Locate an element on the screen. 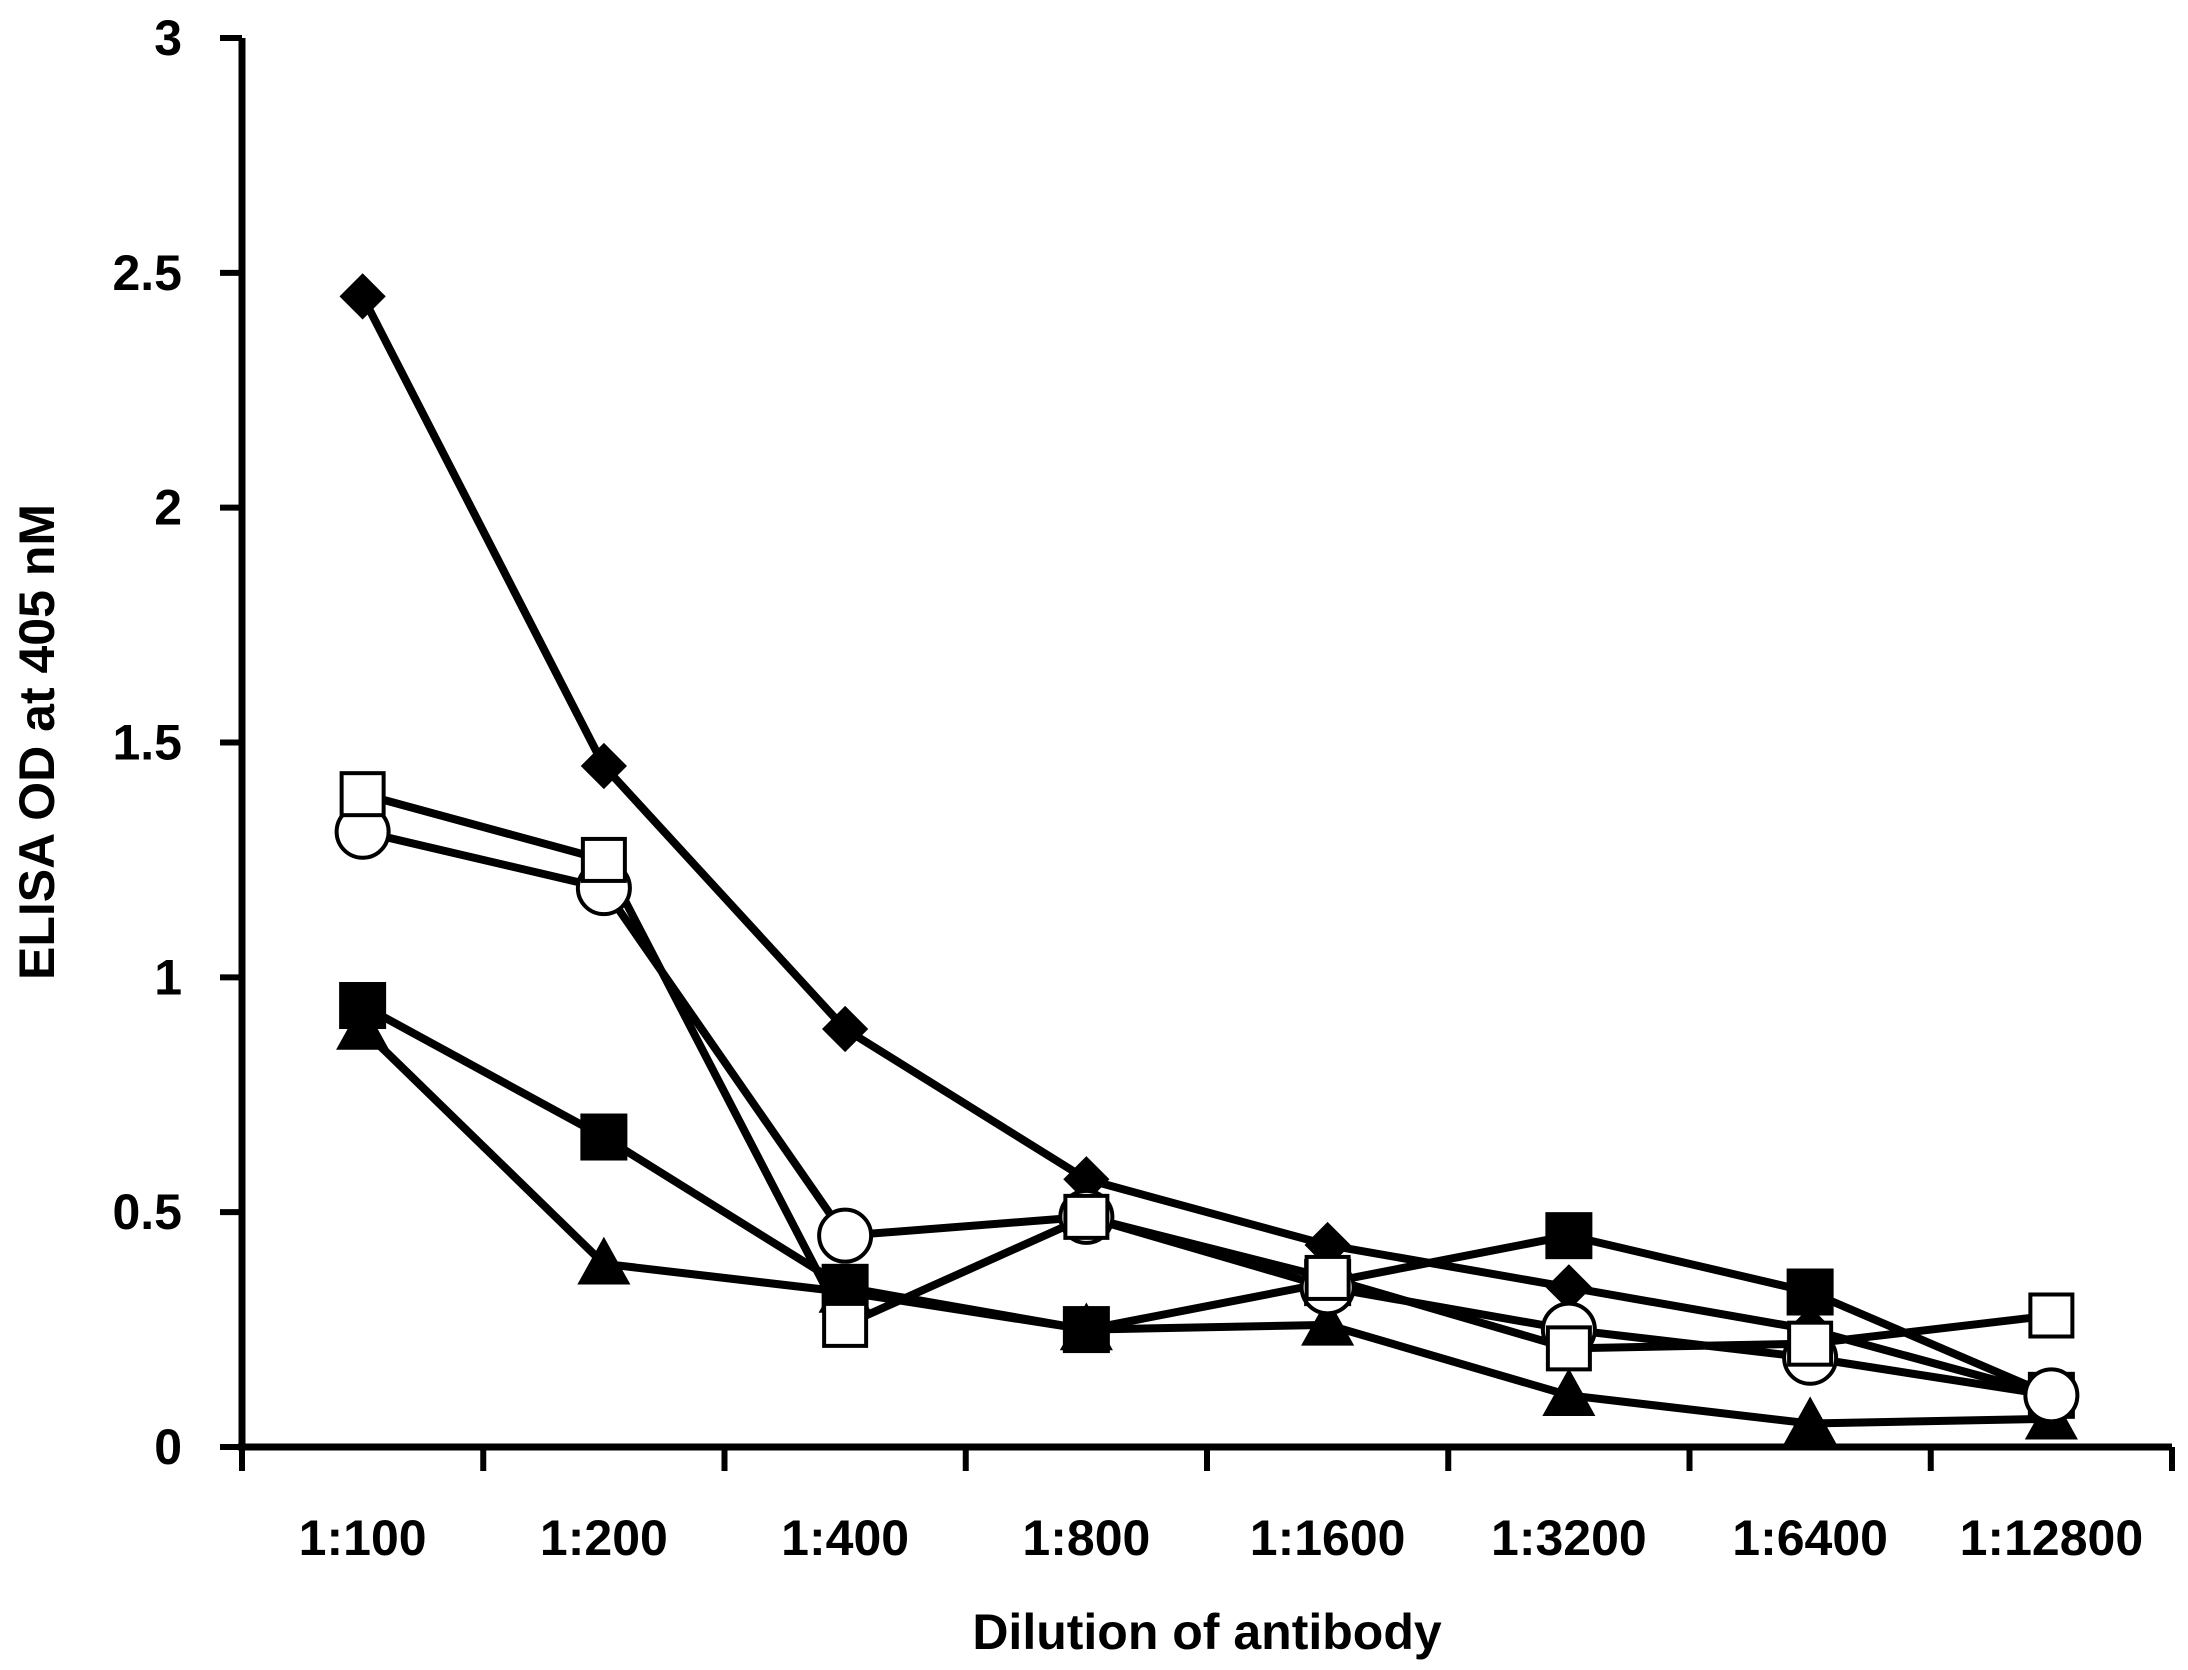 The height and width of the screenshot is (1670, 2188). x-tick-label: 1:3200 is located at coordinates (1569, 1538).